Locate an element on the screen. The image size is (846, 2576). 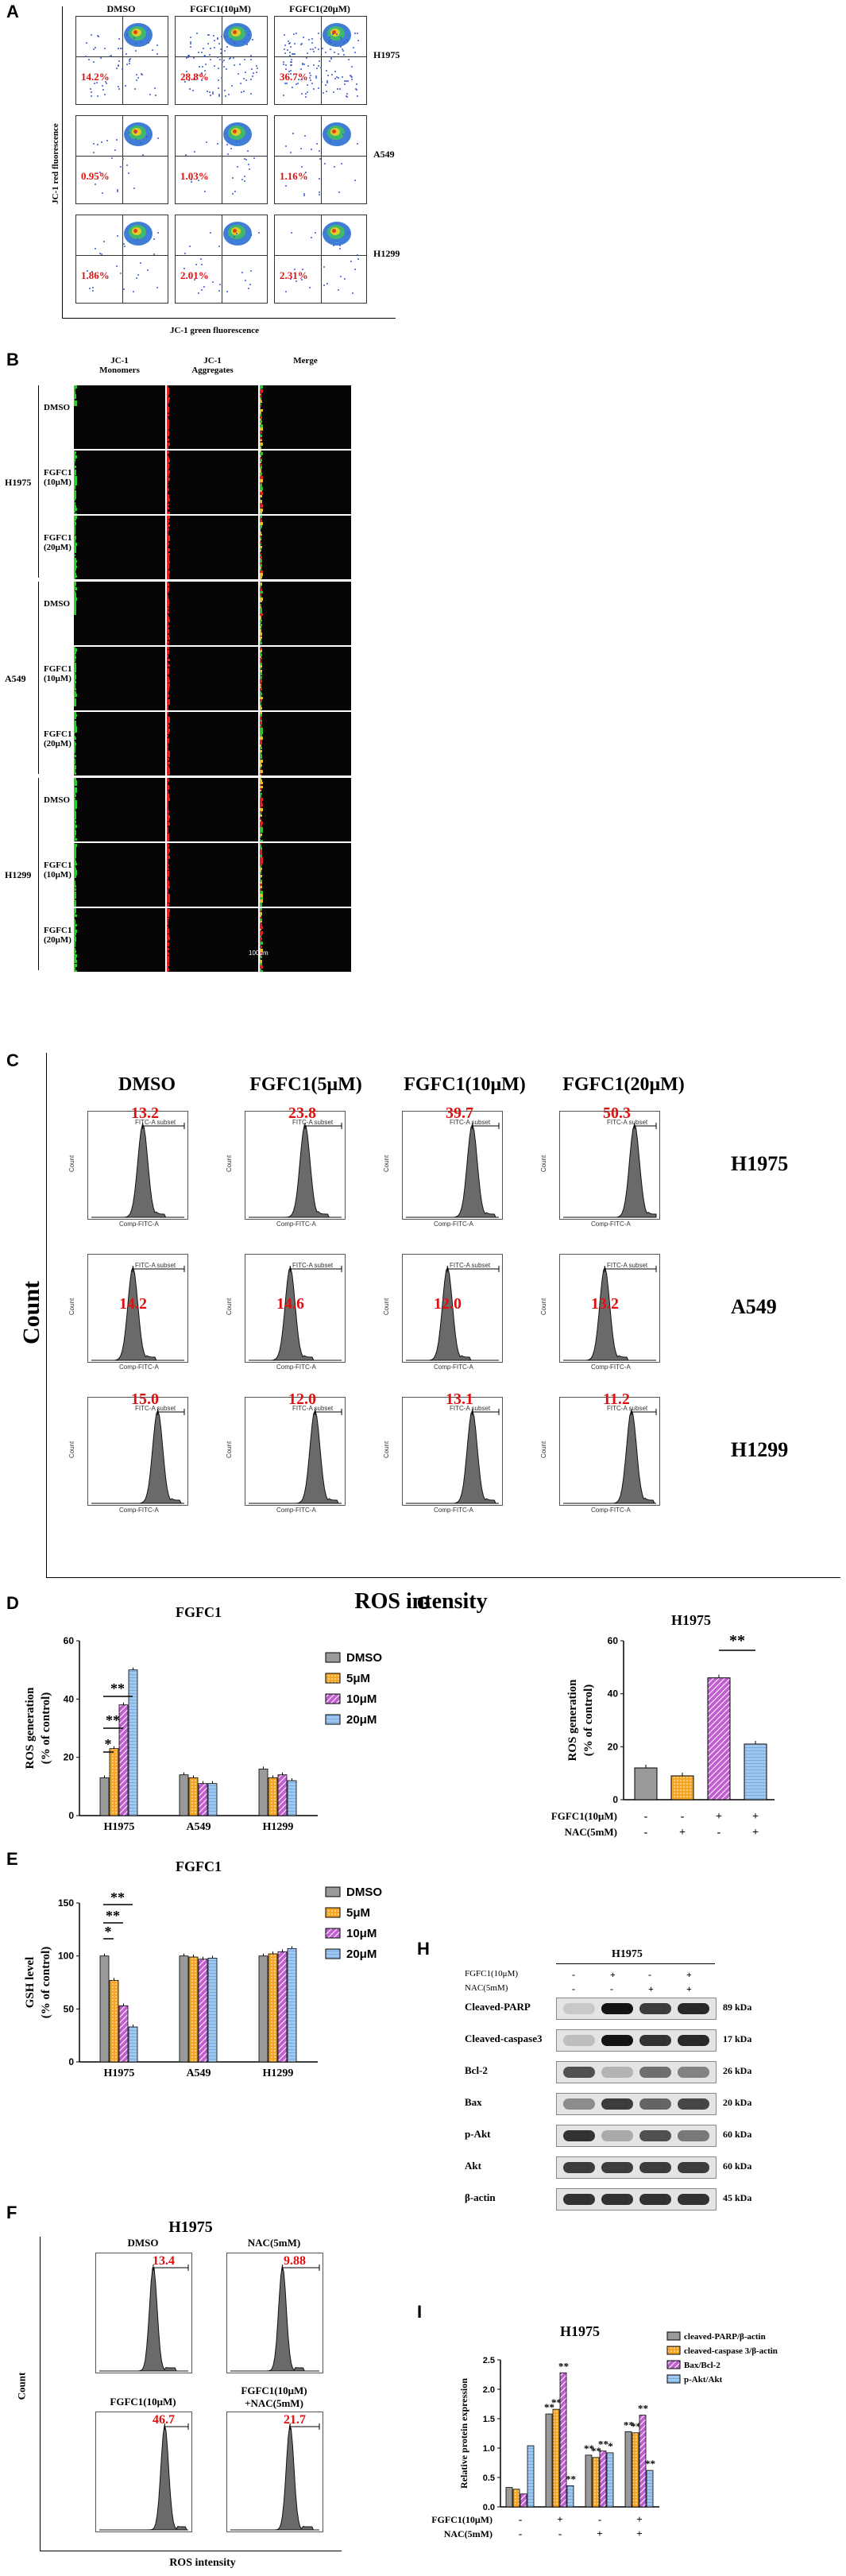
gate-label: FITC-A subset is located at coordinates (628, 1265).